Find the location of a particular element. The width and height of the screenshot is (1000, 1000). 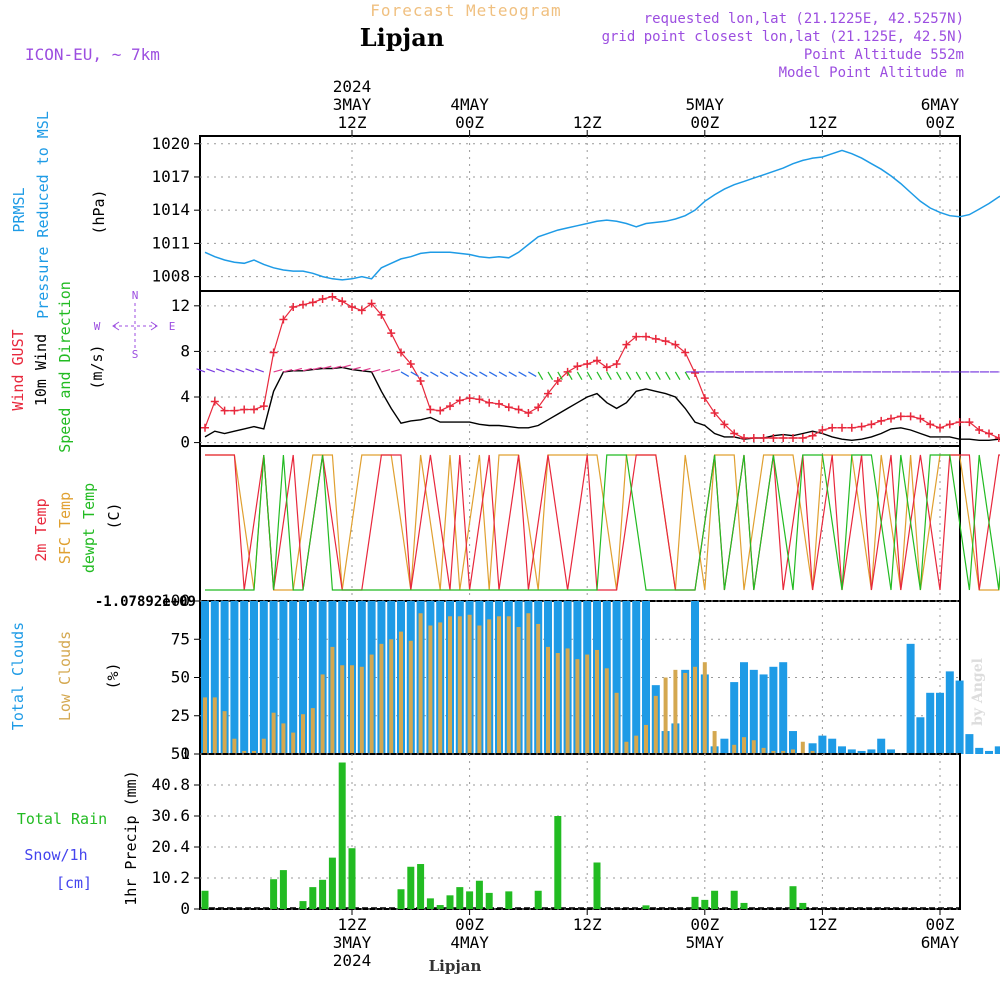

top-tick-label-0-1: 3MAY is located at coordinates (352, 104).